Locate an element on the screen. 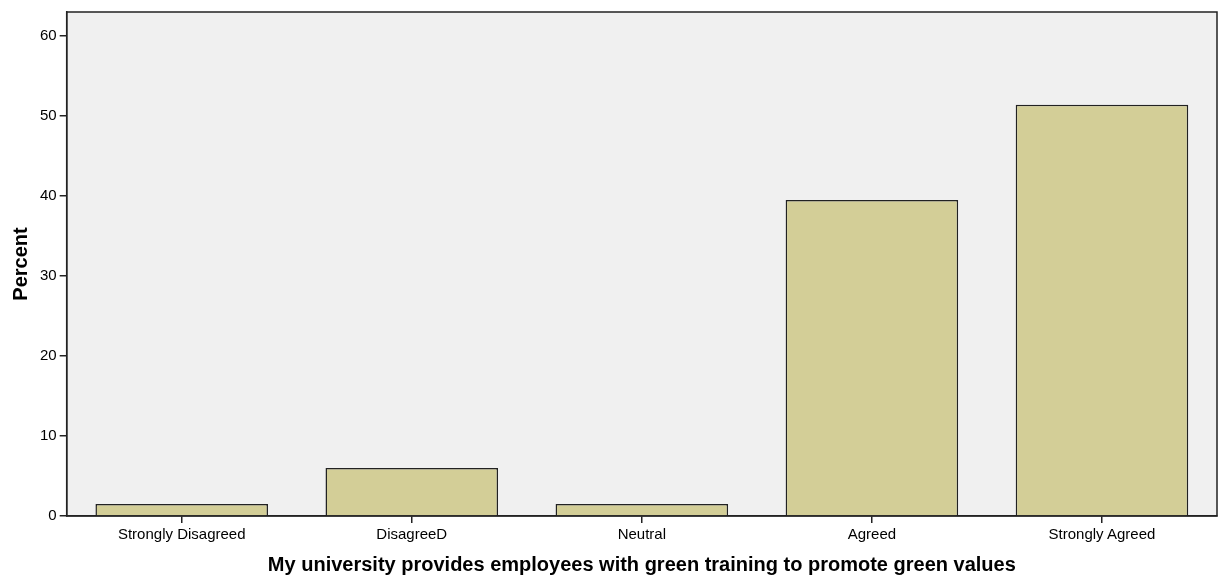 This screenshot has width=1231, height=577. y-tick-label: 0 is located at coordinates (52, 515).